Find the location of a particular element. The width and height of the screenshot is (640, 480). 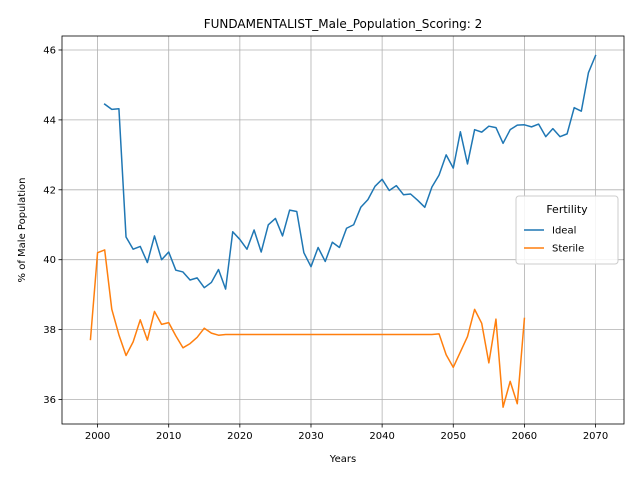

y-axis-label: % of Male Population is located at coordinates (22, 230).